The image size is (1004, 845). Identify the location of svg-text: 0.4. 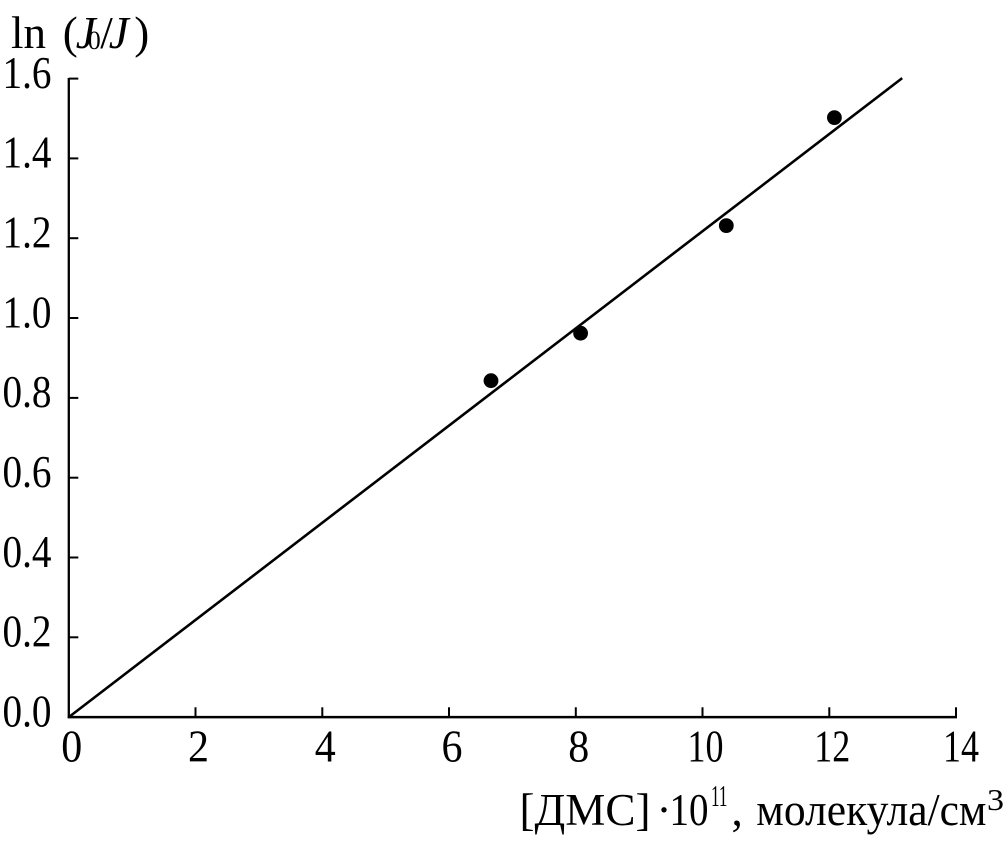
(27, 552).